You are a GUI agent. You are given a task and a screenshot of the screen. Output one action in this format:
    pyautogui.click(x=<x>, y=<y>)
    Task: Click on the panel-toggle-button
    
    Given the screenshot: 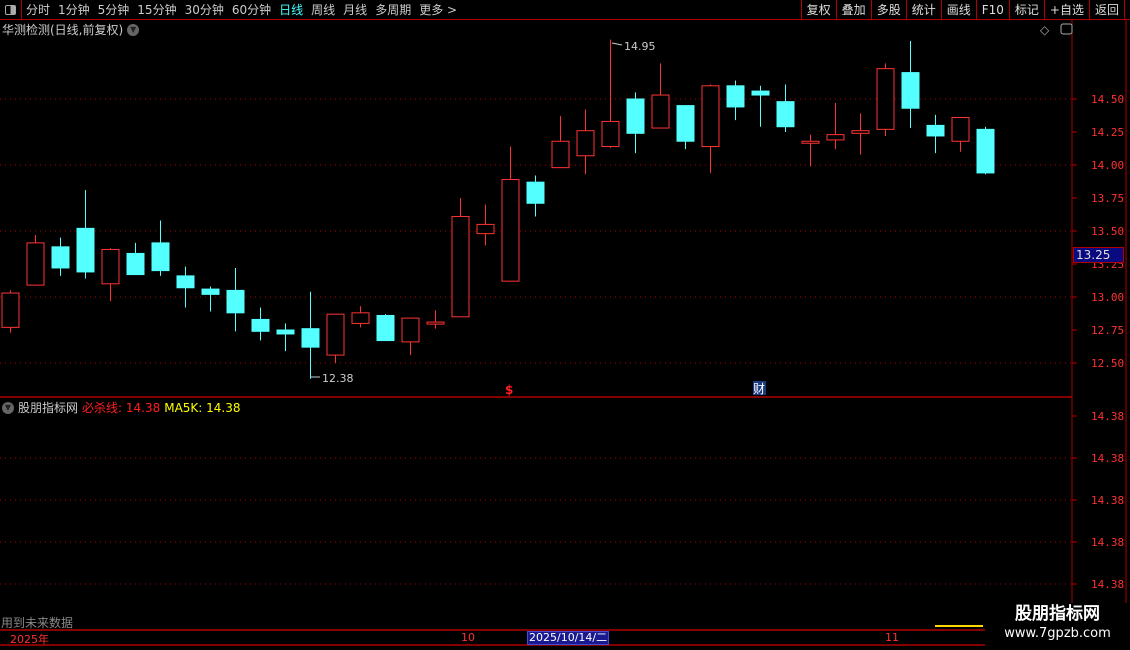 What is the action you would take?
    pyautogui.click(x=11, y=9)
    